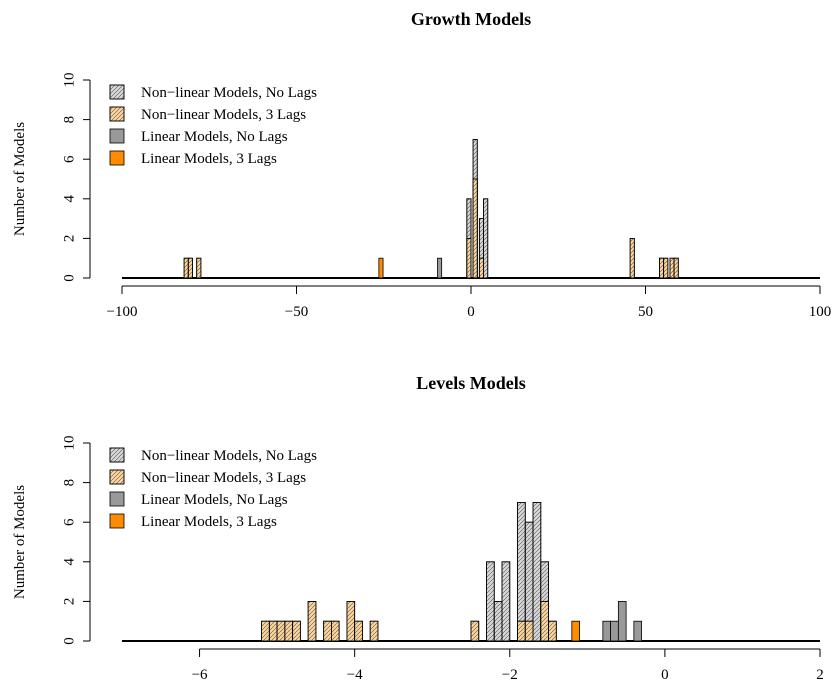  Describe the element at coordinates (471, 19) in the screenshot. I see `chart-title: Growth Models` at that location.